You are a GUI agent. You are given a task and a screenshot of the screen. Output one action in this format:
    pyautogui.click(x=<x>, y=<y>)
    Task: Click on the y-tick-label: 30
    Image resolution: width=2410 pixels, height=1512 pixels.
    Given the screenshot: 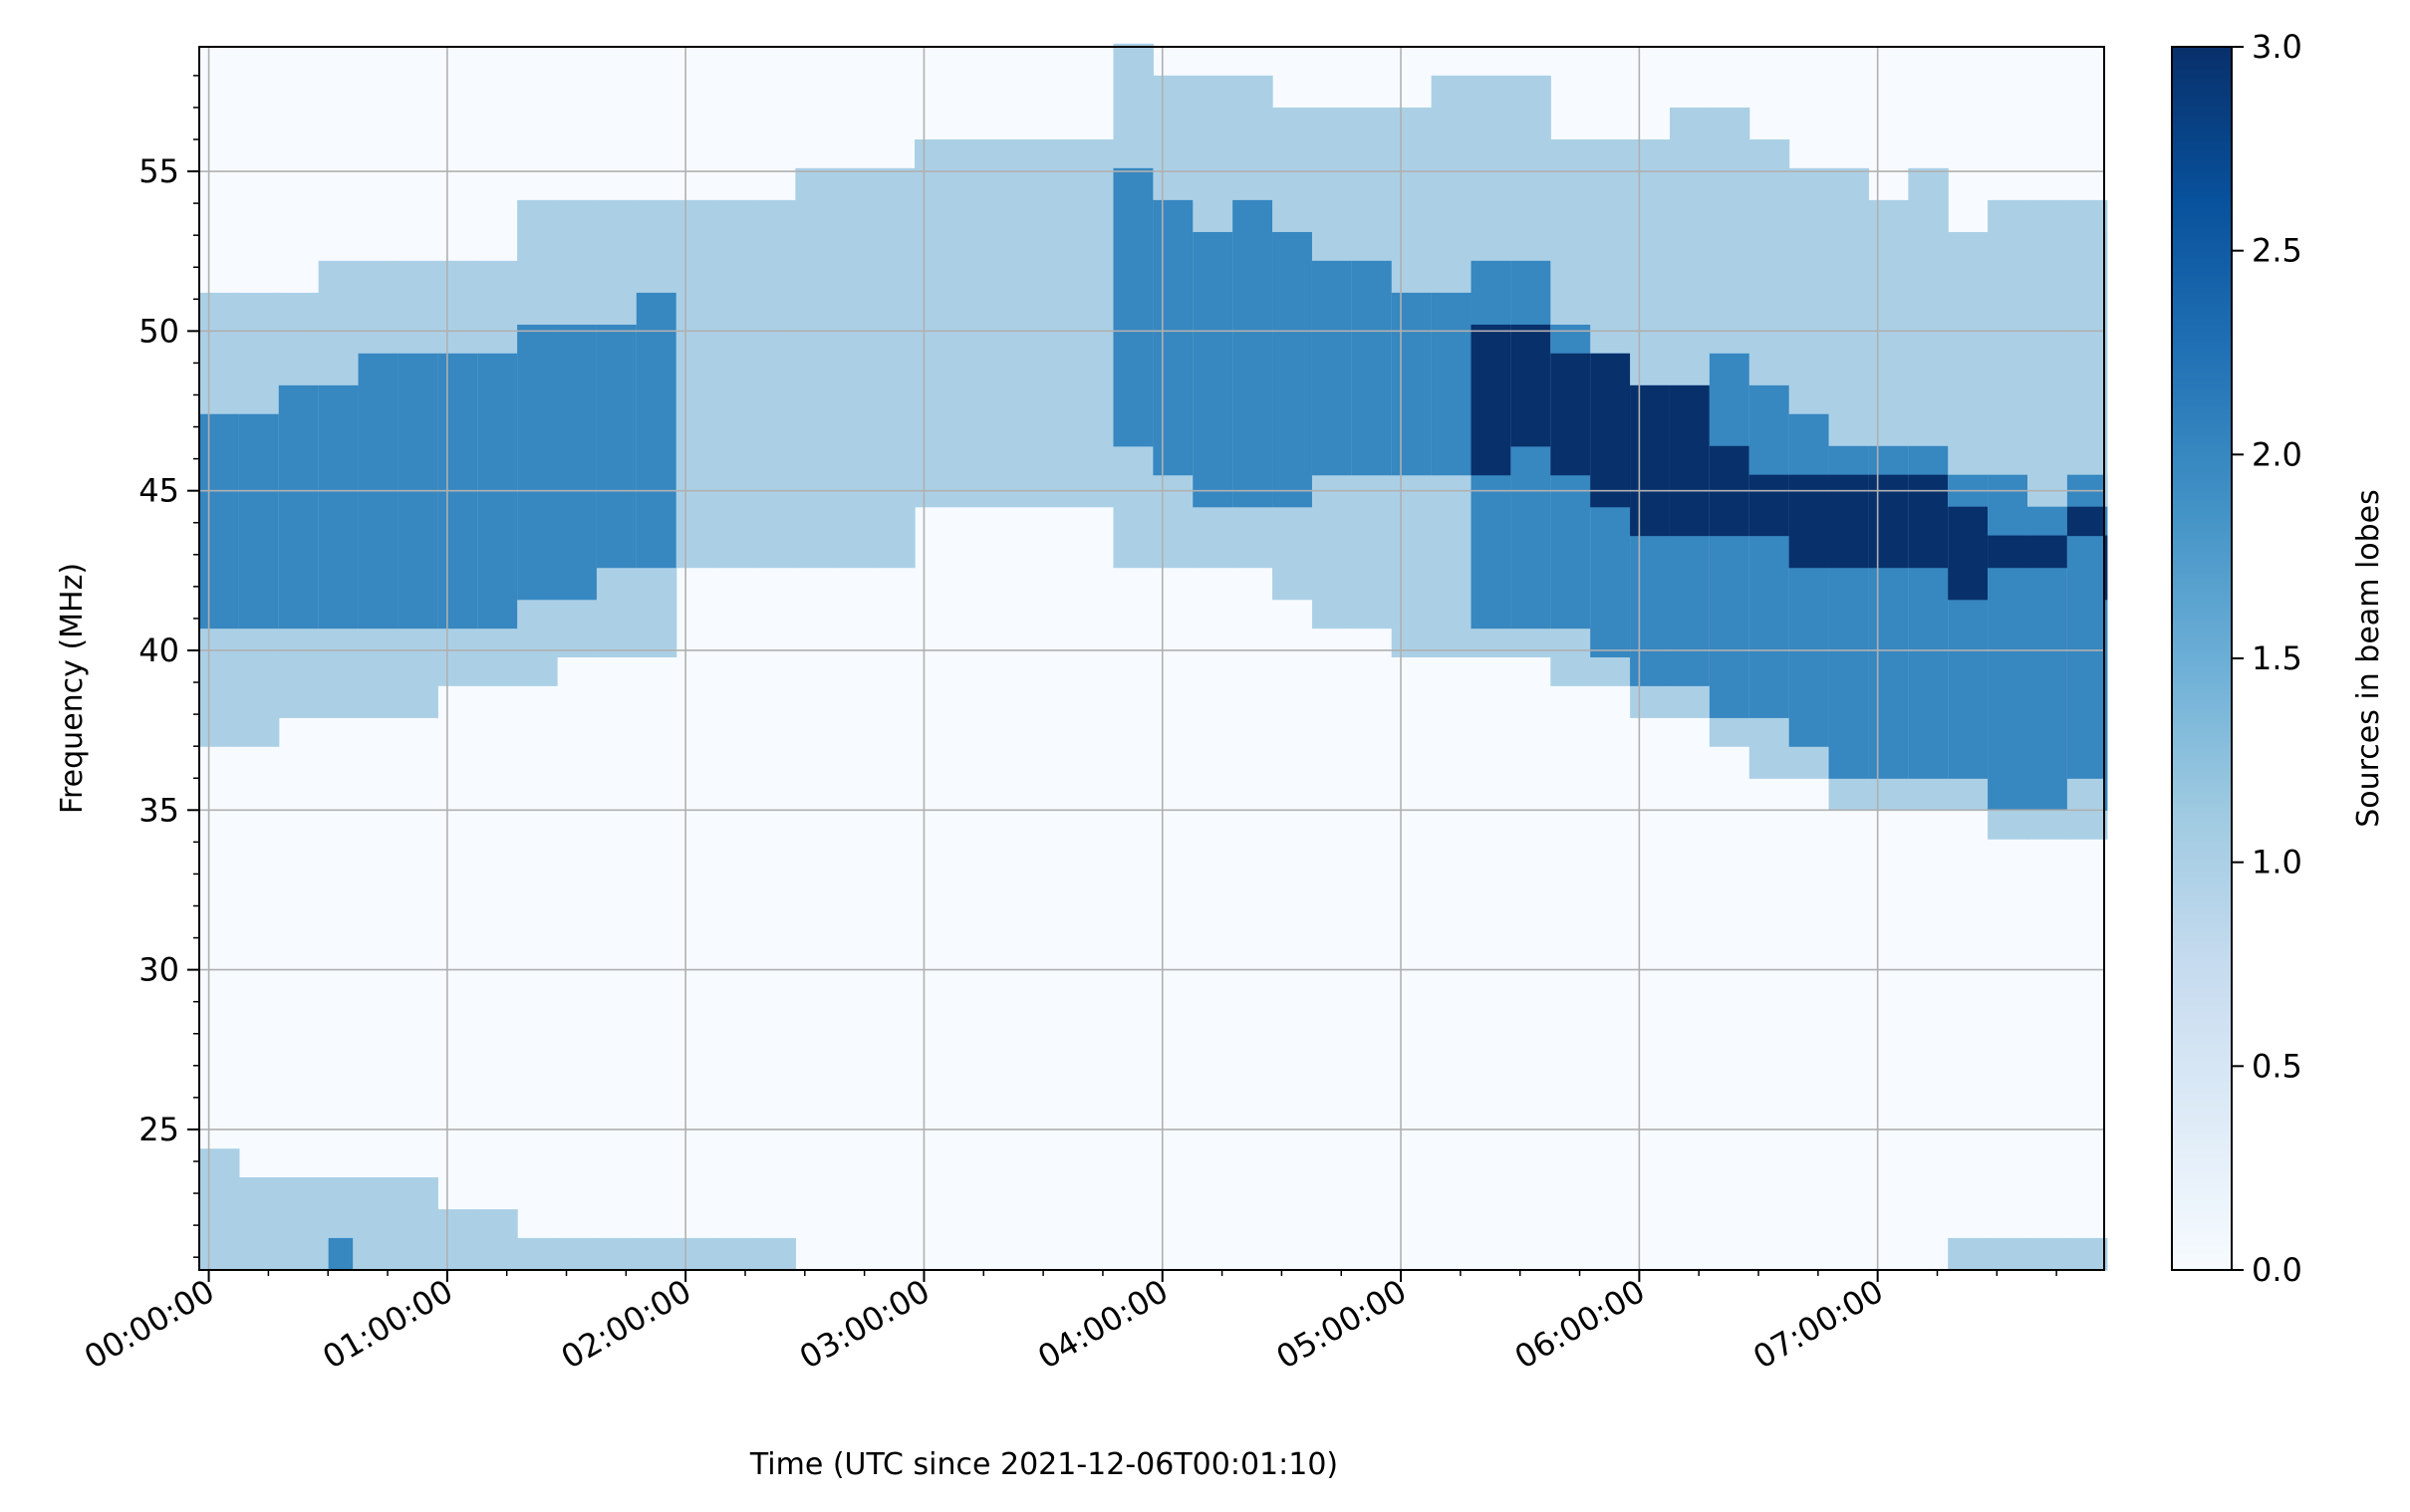 What is the action you would take?
    pyautogui.click(x=158, y=970)
    